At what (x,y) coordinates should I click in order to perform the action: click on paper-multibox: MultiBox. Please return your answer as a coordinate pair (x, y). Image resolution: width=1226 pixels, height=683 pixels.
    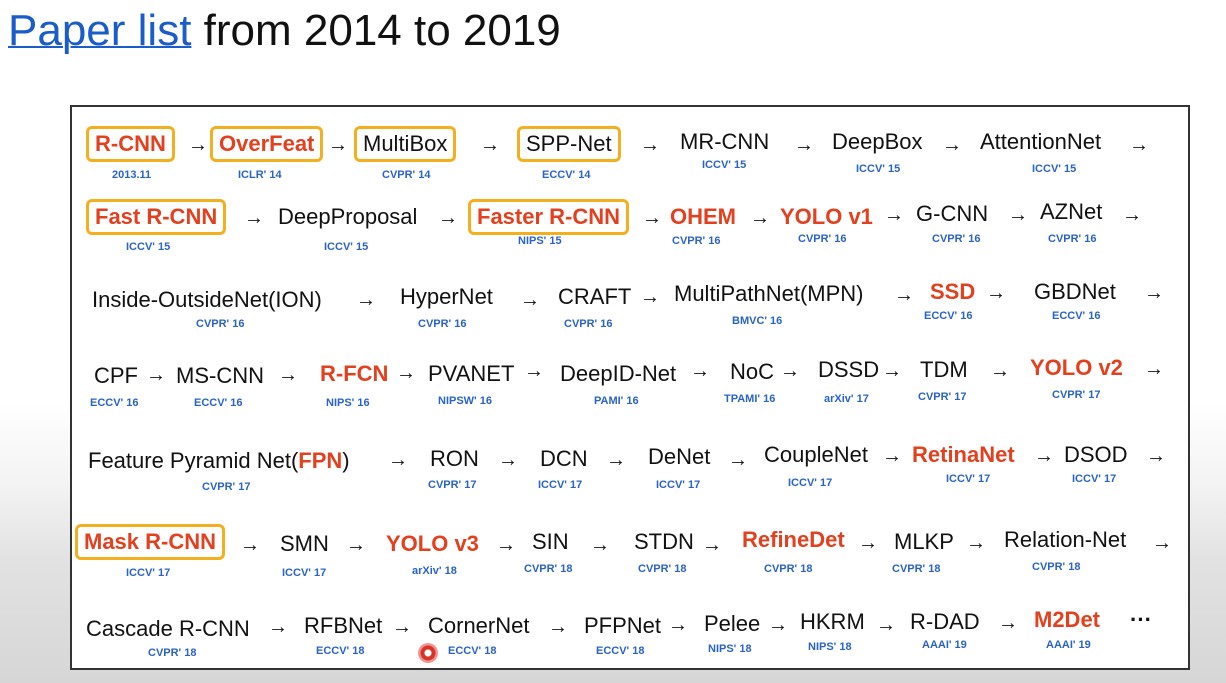
    Looking at the image, I should click on (405, 144).